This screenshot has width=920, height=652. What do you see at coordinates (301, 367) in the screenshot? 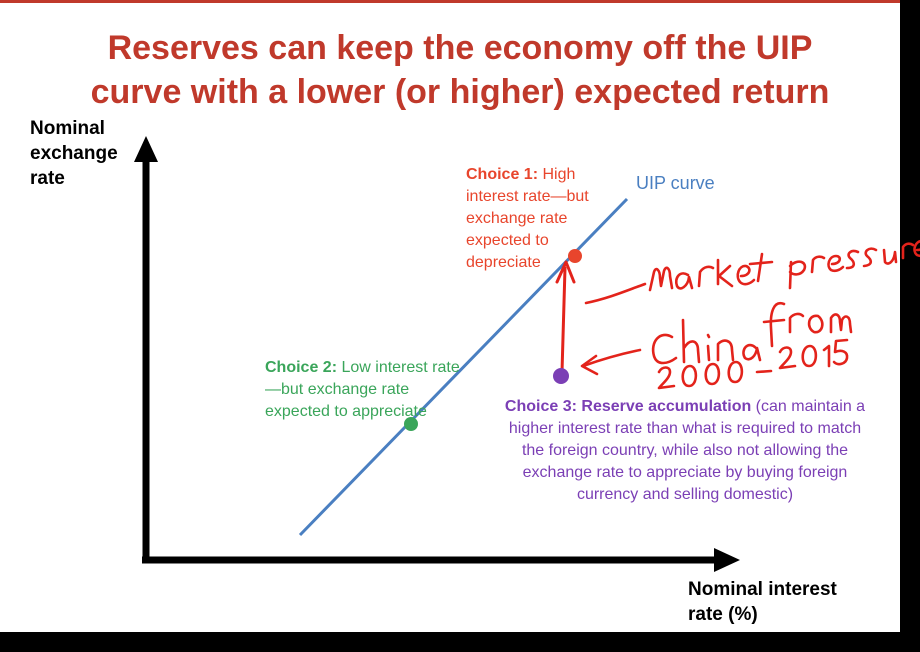
I see `choice-2-heading: Choice 2:` at bounding box center [301, 367].